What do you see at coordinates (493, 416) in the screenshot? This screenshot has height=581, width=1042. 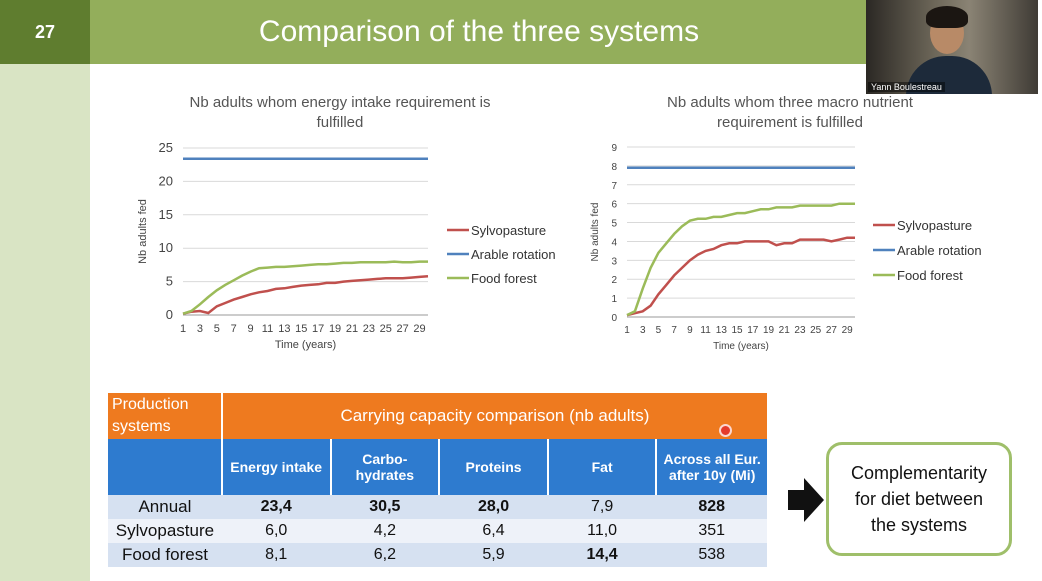 I see `group-header: Carrying capacity comparison (nb adults)` at bounding box center [493, 416].